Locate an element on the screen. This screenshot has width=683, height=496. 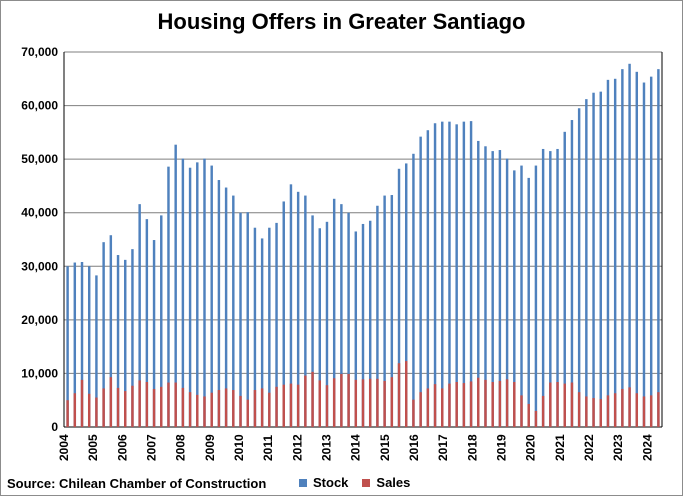
x-tick-label: 2016 is located at coordinates (414, 447).